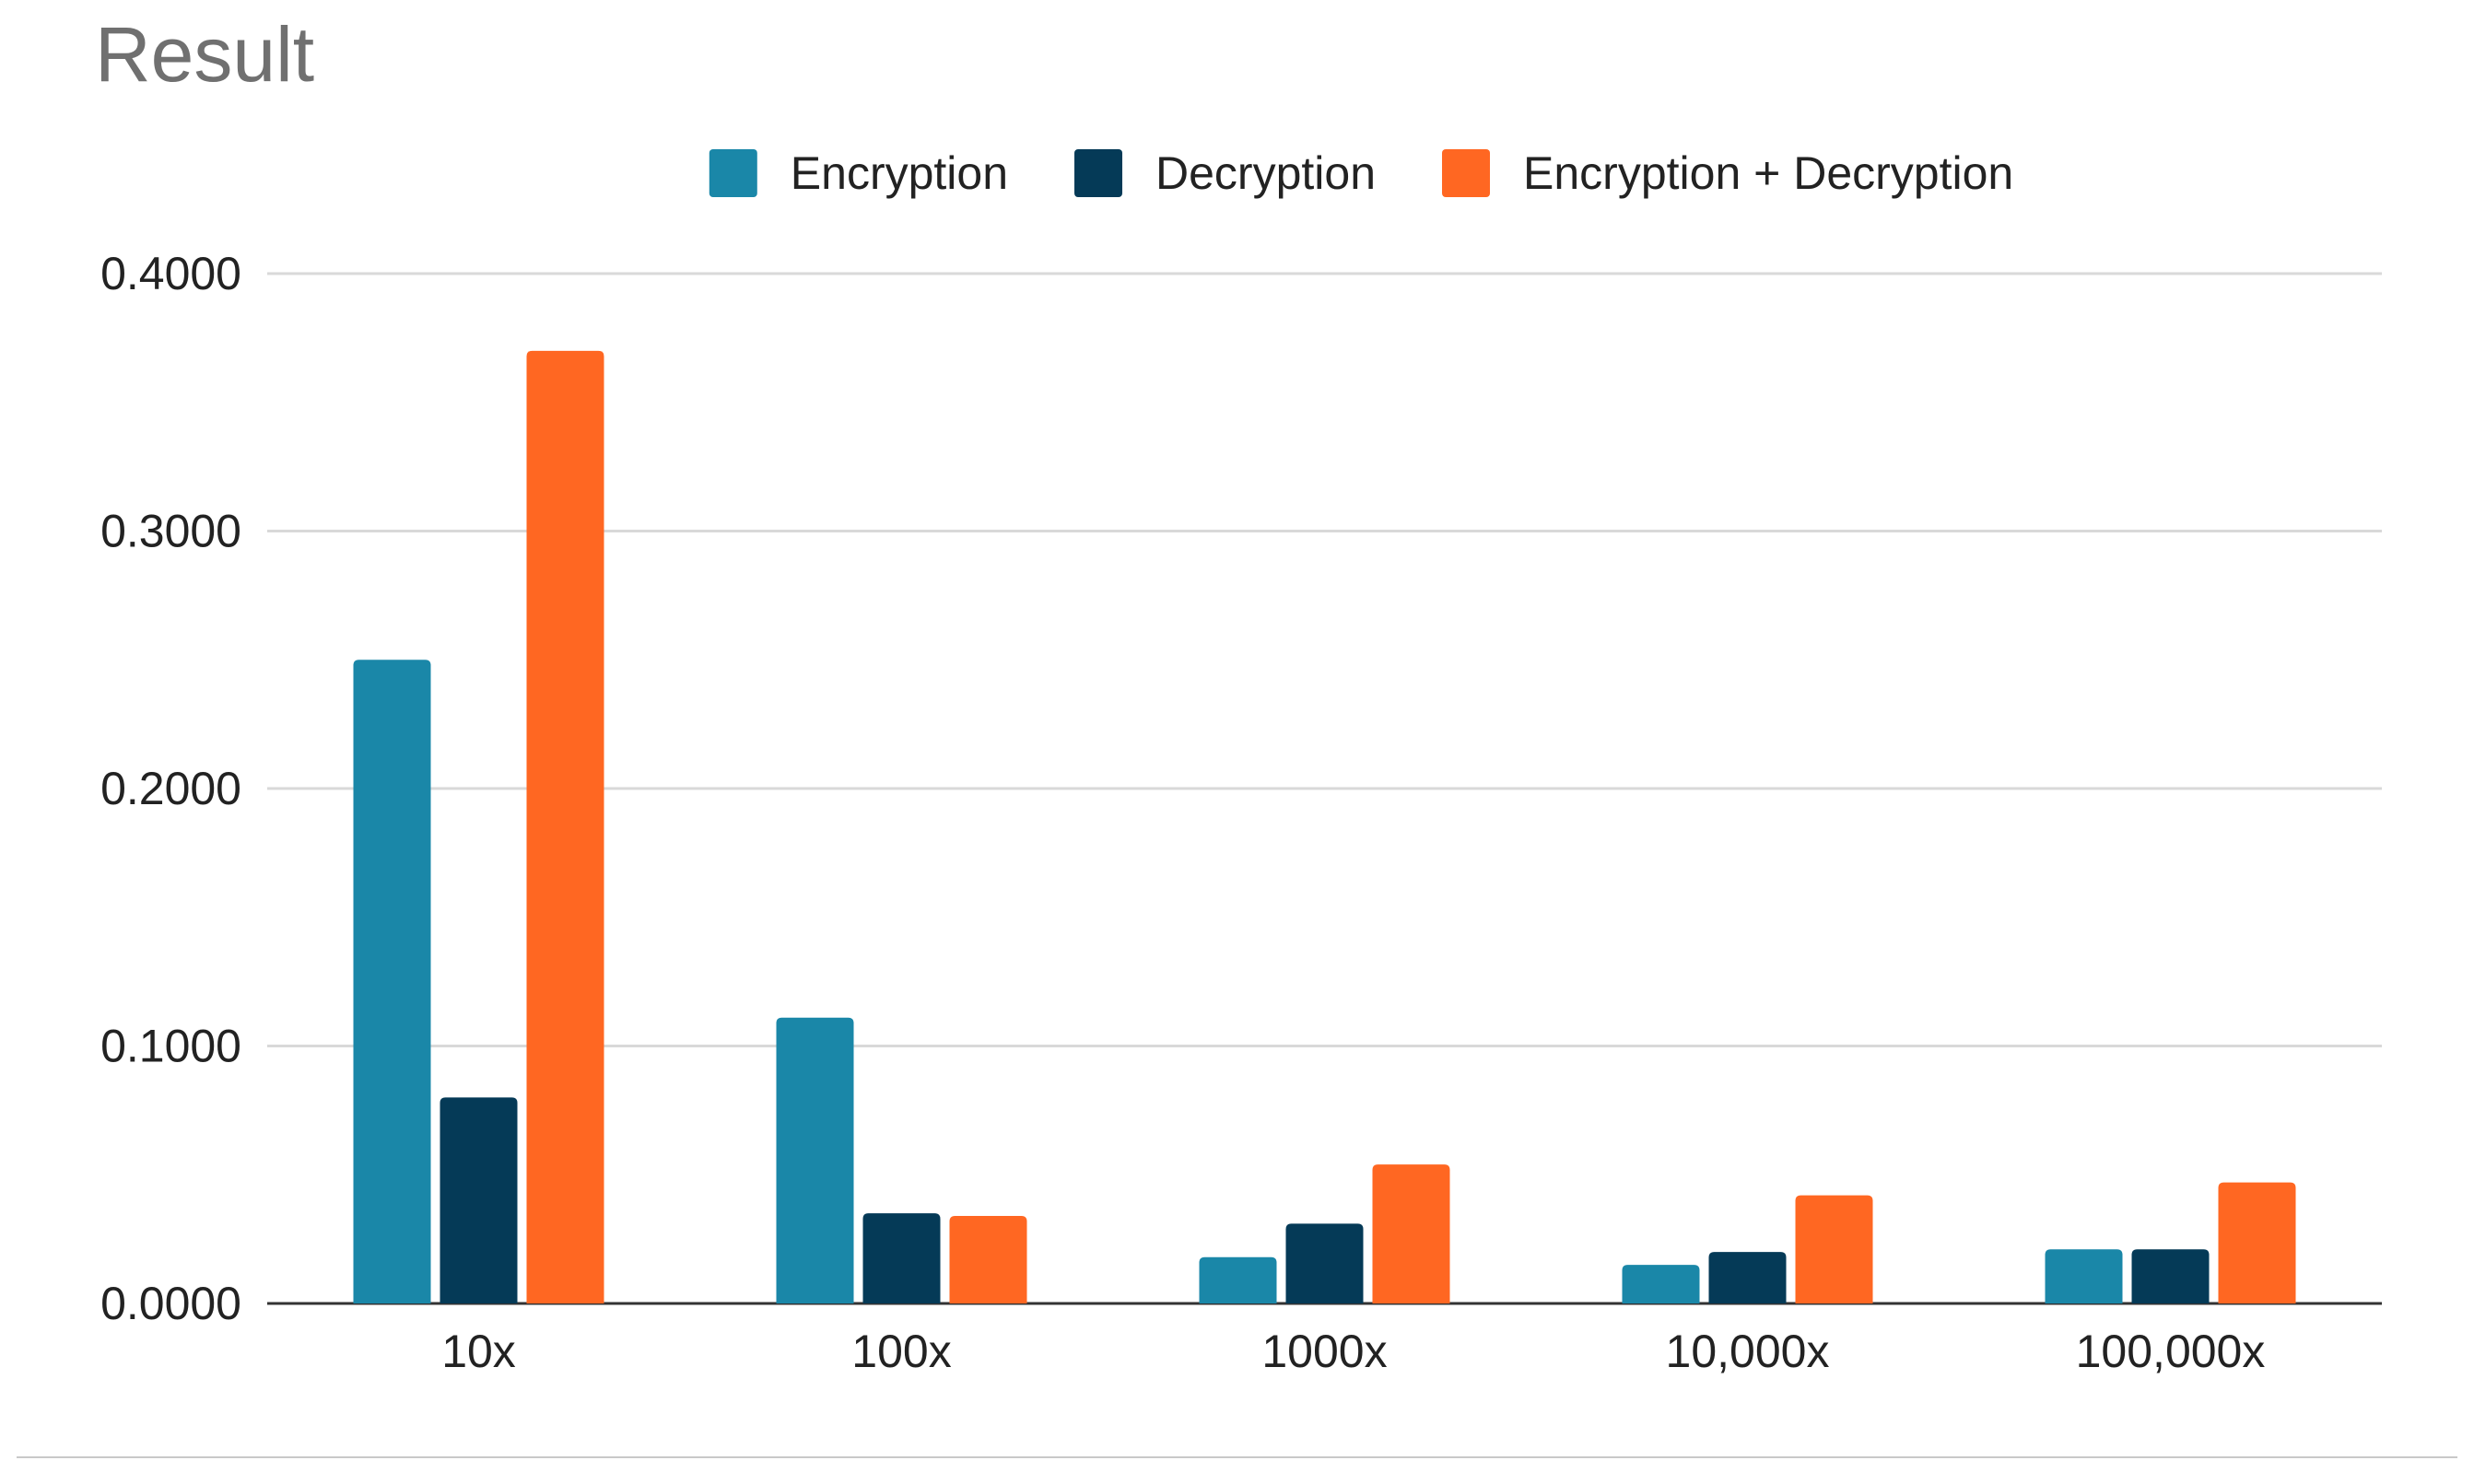  What do you see at coordinates (478, 1351) in the screenshot?
I see `x-tick-label: 10x` at bounding box center [478, 1351].